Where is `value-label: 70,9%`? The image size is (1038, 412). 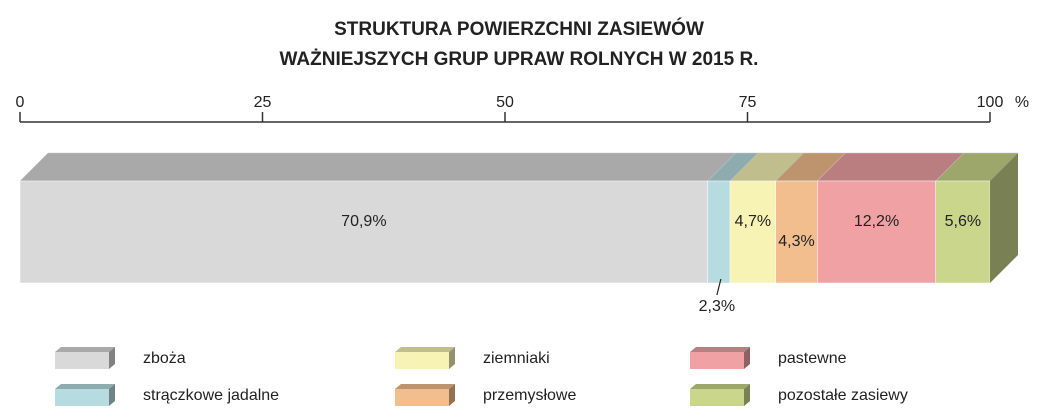
value-label: 70,9% is located at coordinates (363, 221).